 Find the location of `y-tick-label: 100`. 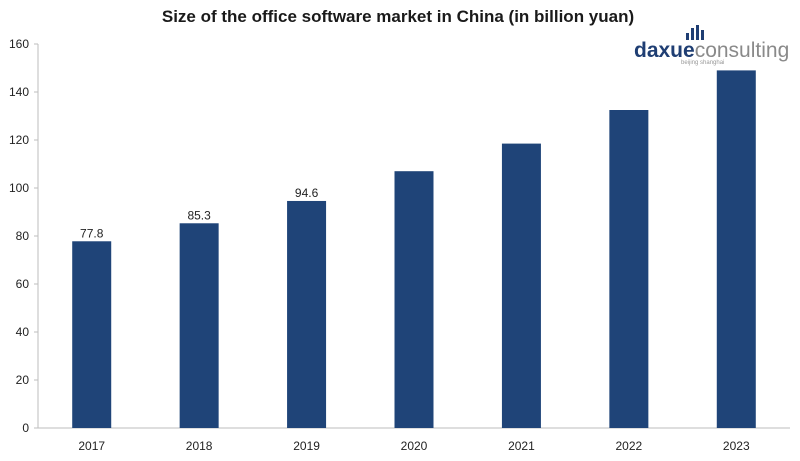

y-tick-label: 100 is located at coordinates (19, 188).